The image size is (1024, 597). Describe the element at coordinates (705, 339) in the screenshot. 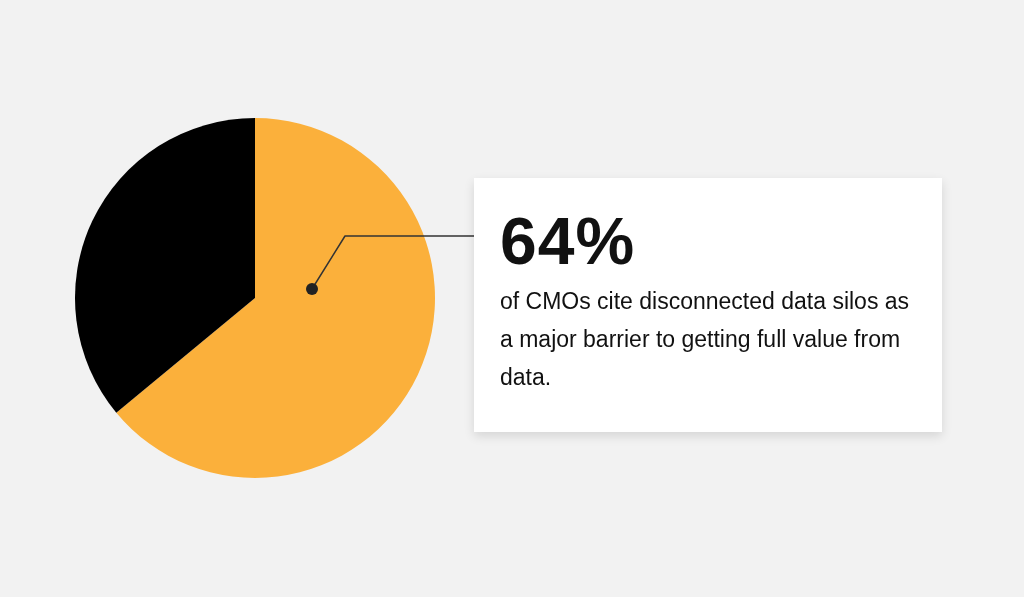

I see `text: of CMOs cite disconnected data silos as a major barrier to getting full value from data.` at that location.